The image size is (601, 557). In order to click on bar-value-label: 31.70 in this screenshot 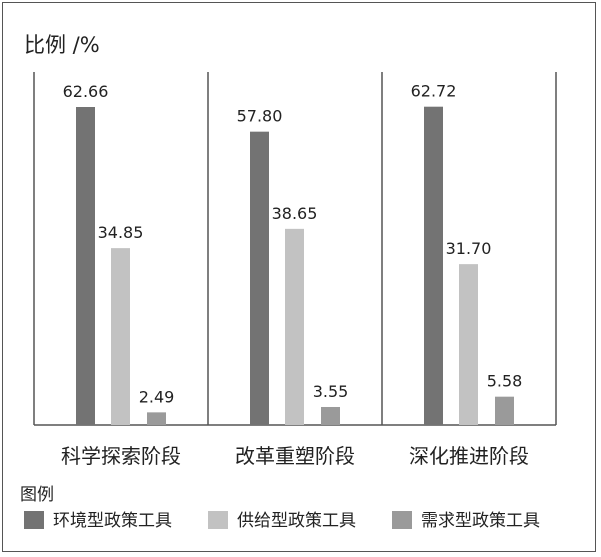, I will do `click(469, 248)`.